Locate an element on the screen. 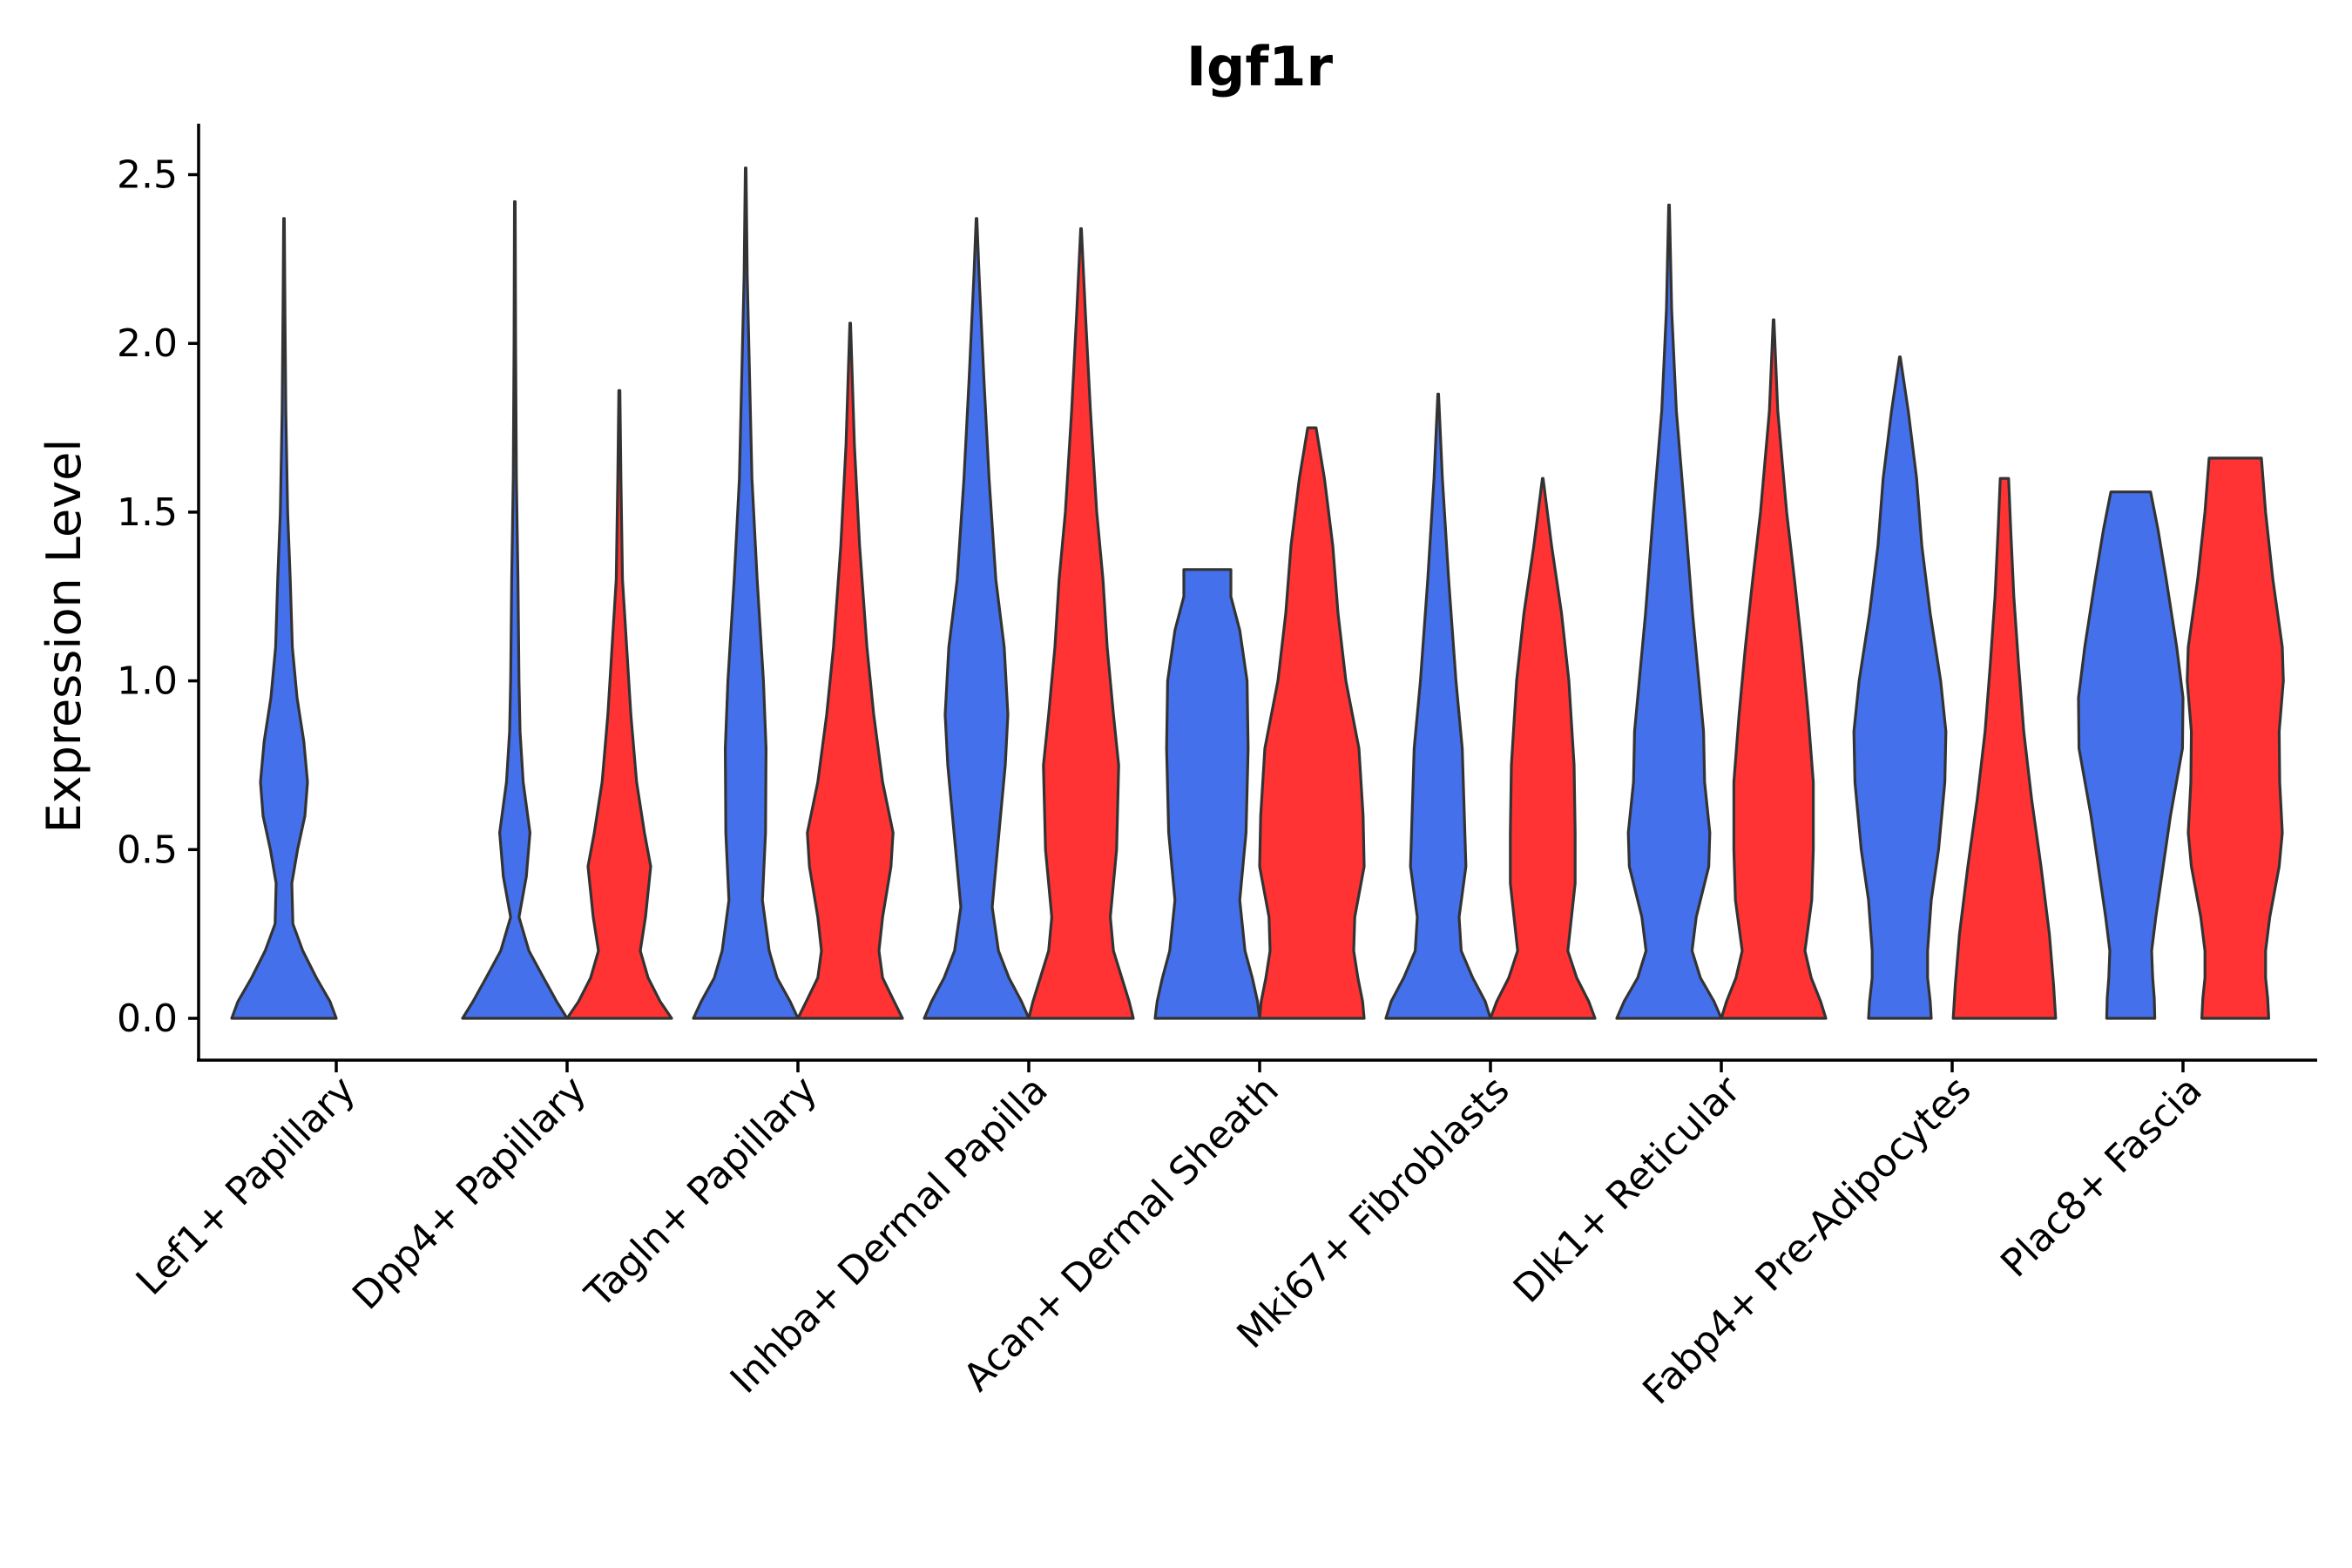  violin-dpp4-papillary-red is located at coordinates (619, 704).